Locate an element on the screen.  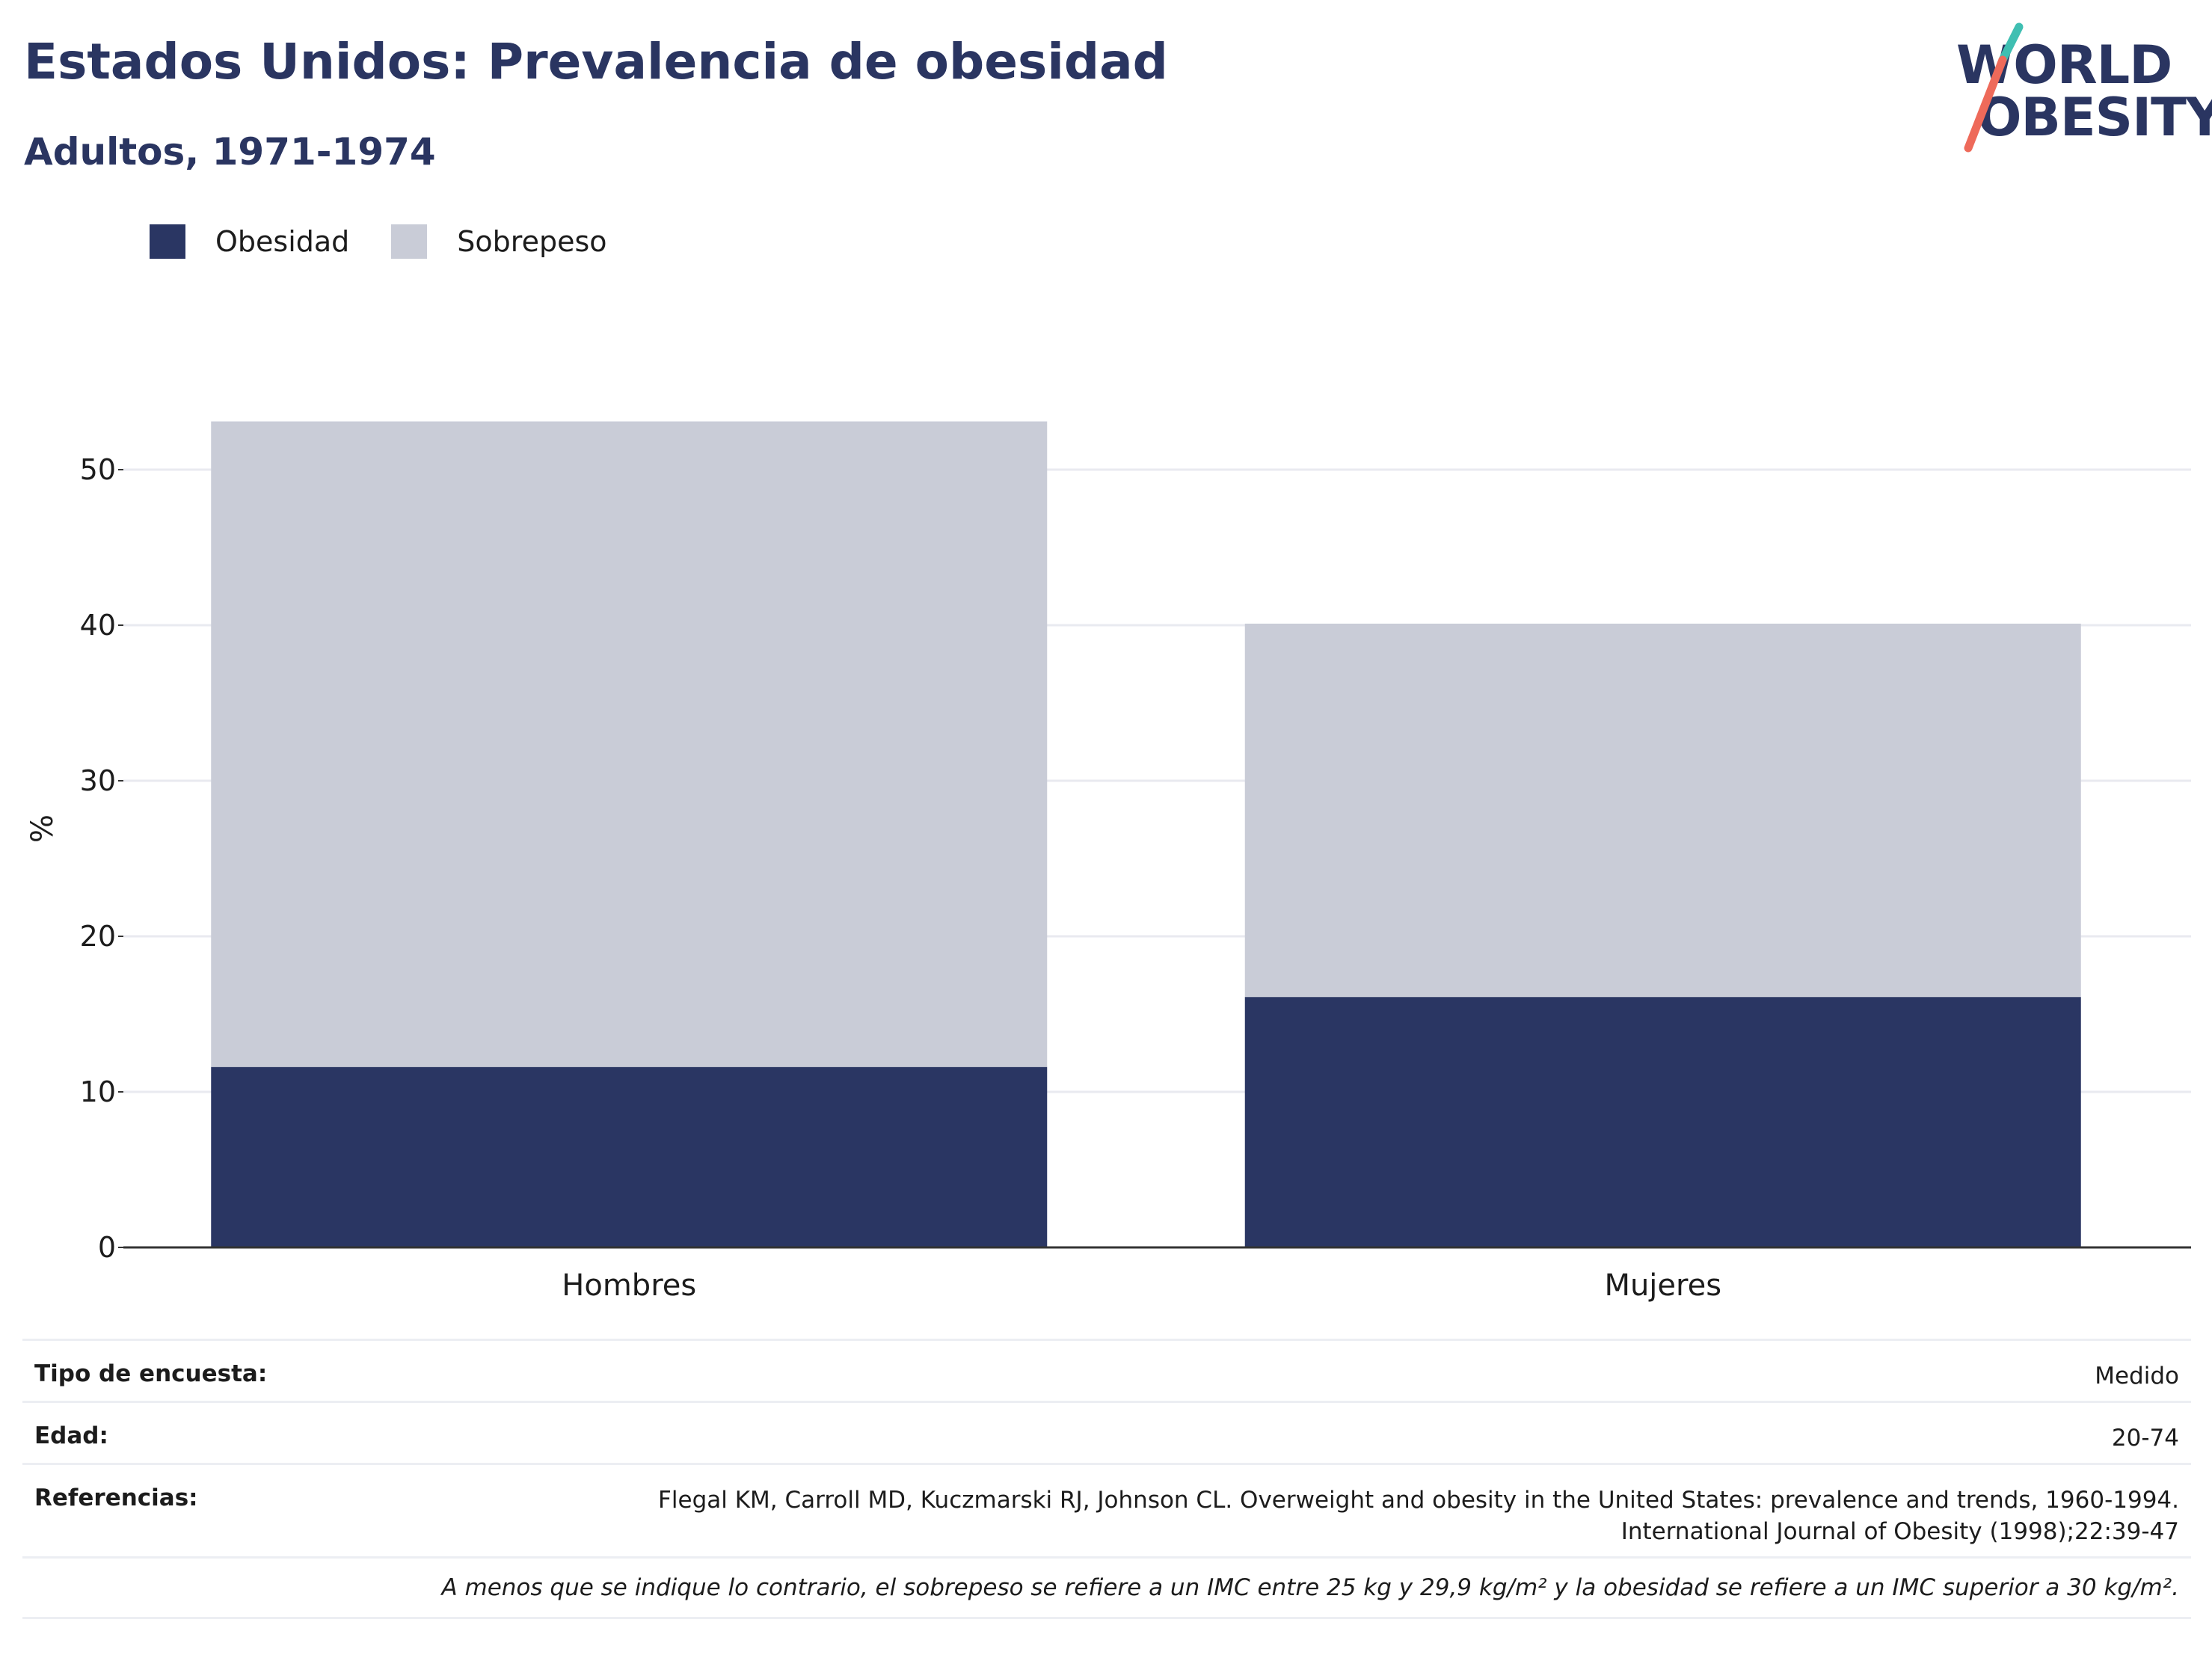
logo-text-line2: OBESITY is located at coordinates (2094, 117).